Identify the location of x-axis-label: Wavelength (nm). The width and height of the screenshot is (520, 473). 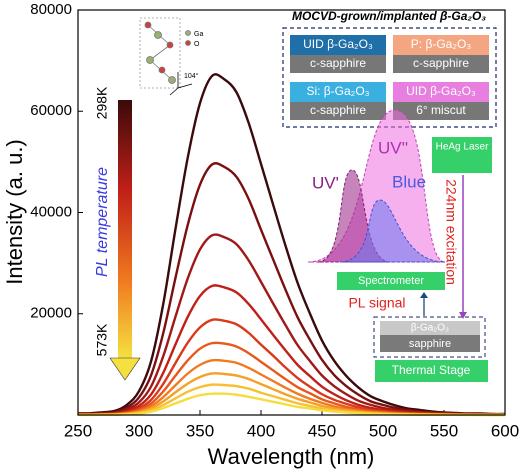
(291, 456).